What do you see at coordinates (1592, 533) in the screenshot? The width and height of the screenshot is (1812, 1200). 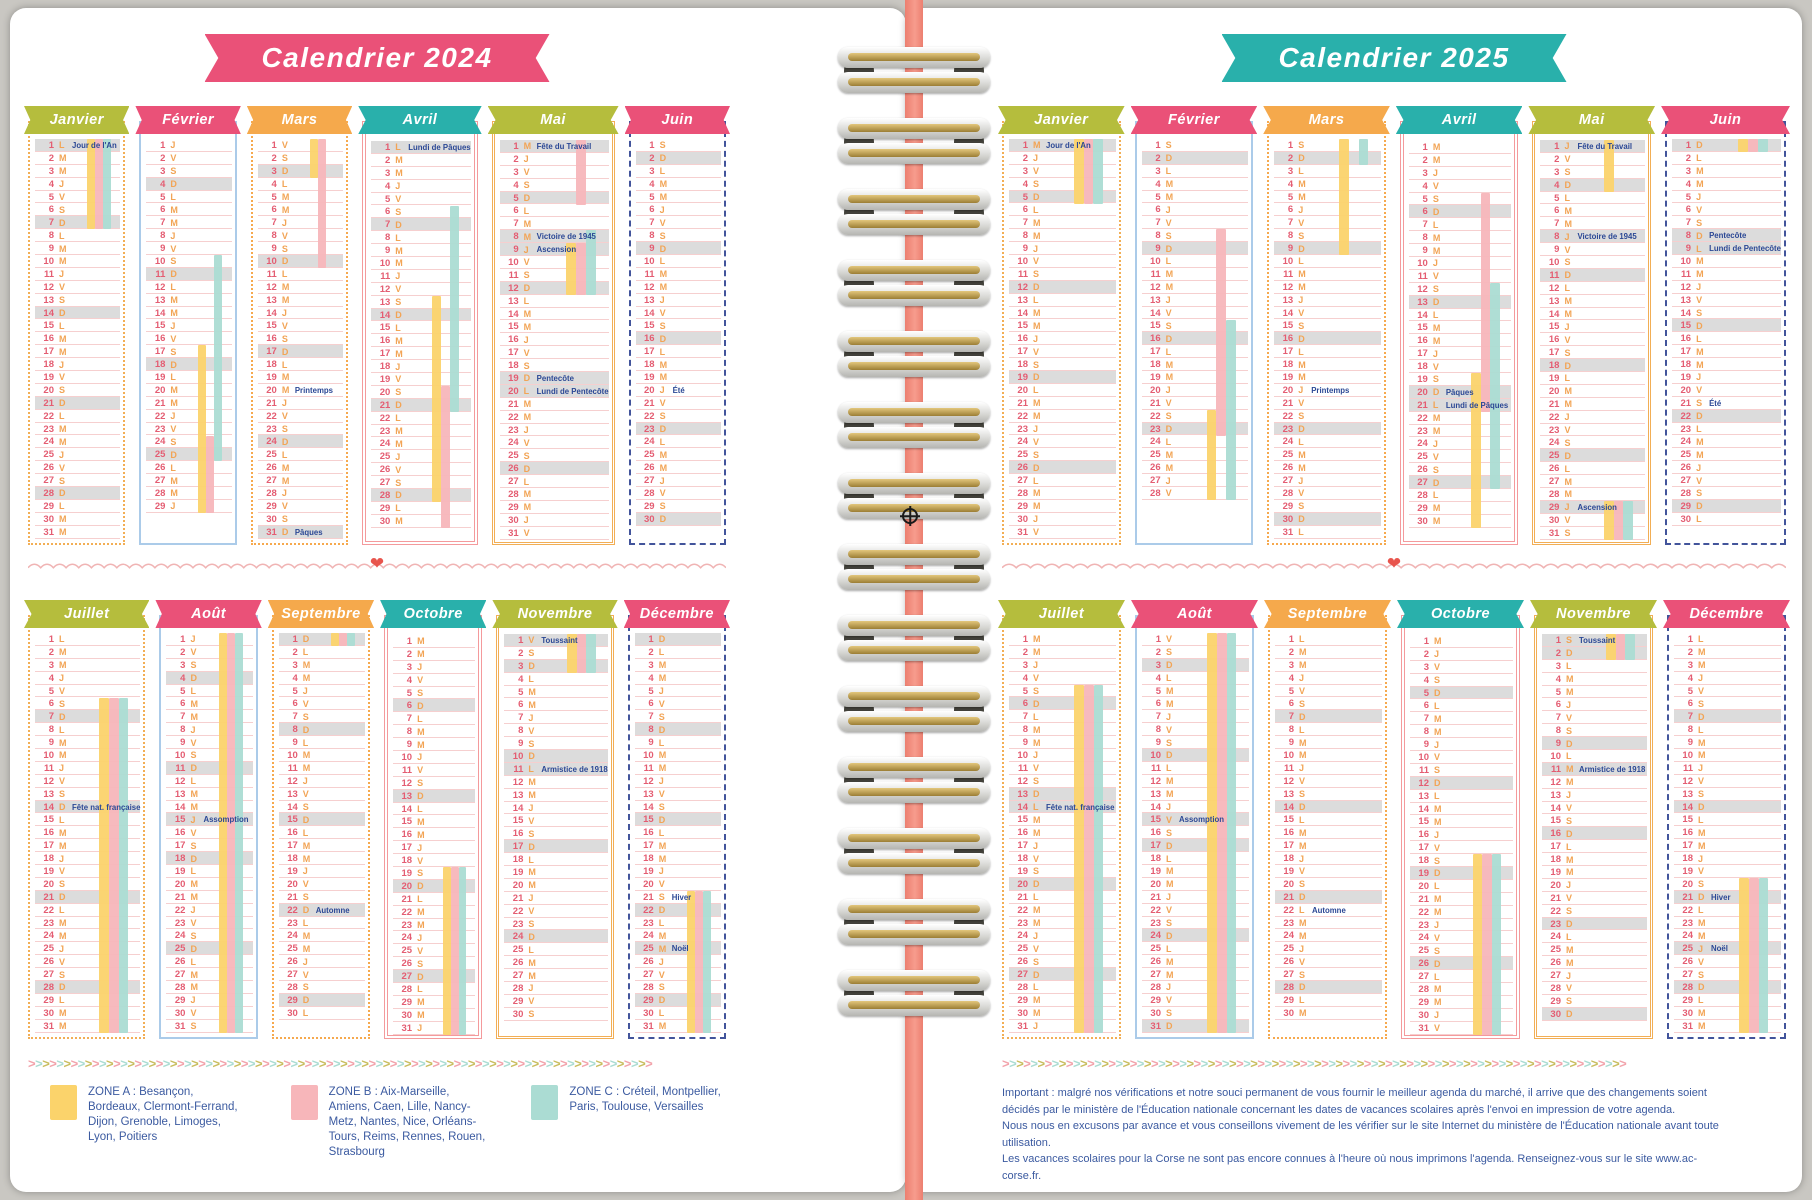 I see `day-row: 31 S` at bounding box center [1592, 533].